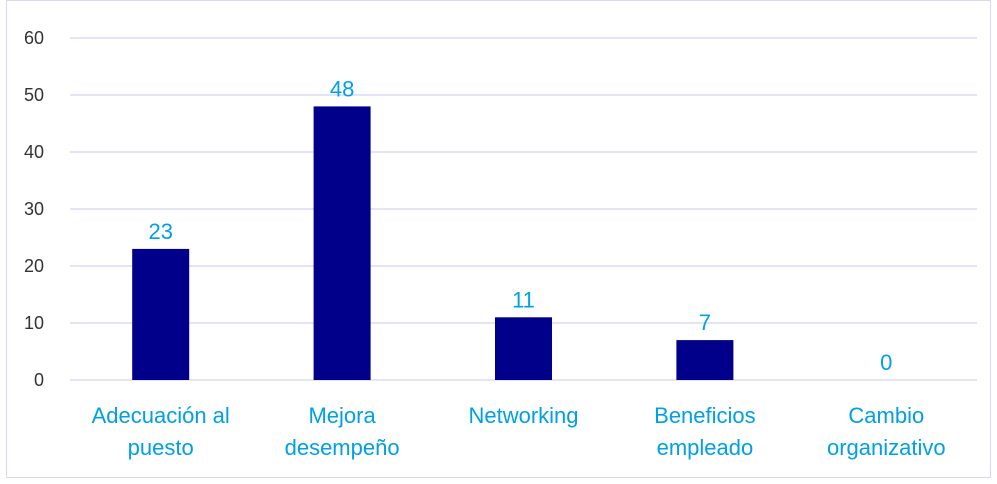  What do you see at coordinates (161, 431) in the screenshot?
I see `category-label-0: Adecuación al puesto` at bounding box center [161, 431].